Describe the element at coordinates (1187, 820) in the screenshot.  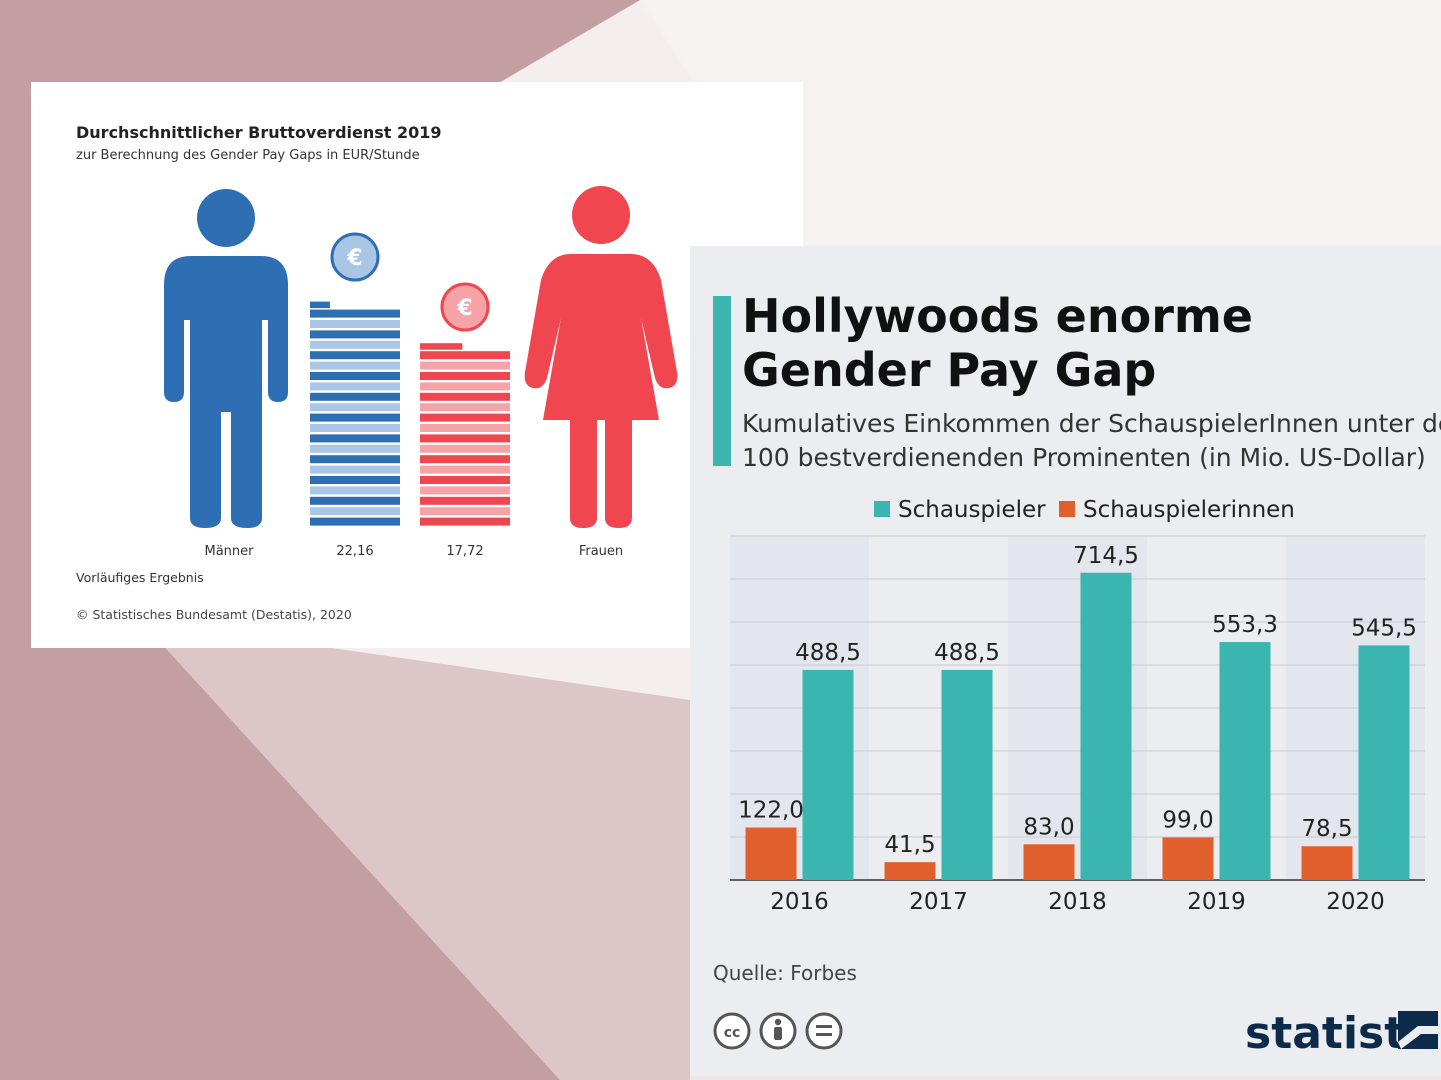
I see `data-label-schauspielerinnen: 99,0` at that location.